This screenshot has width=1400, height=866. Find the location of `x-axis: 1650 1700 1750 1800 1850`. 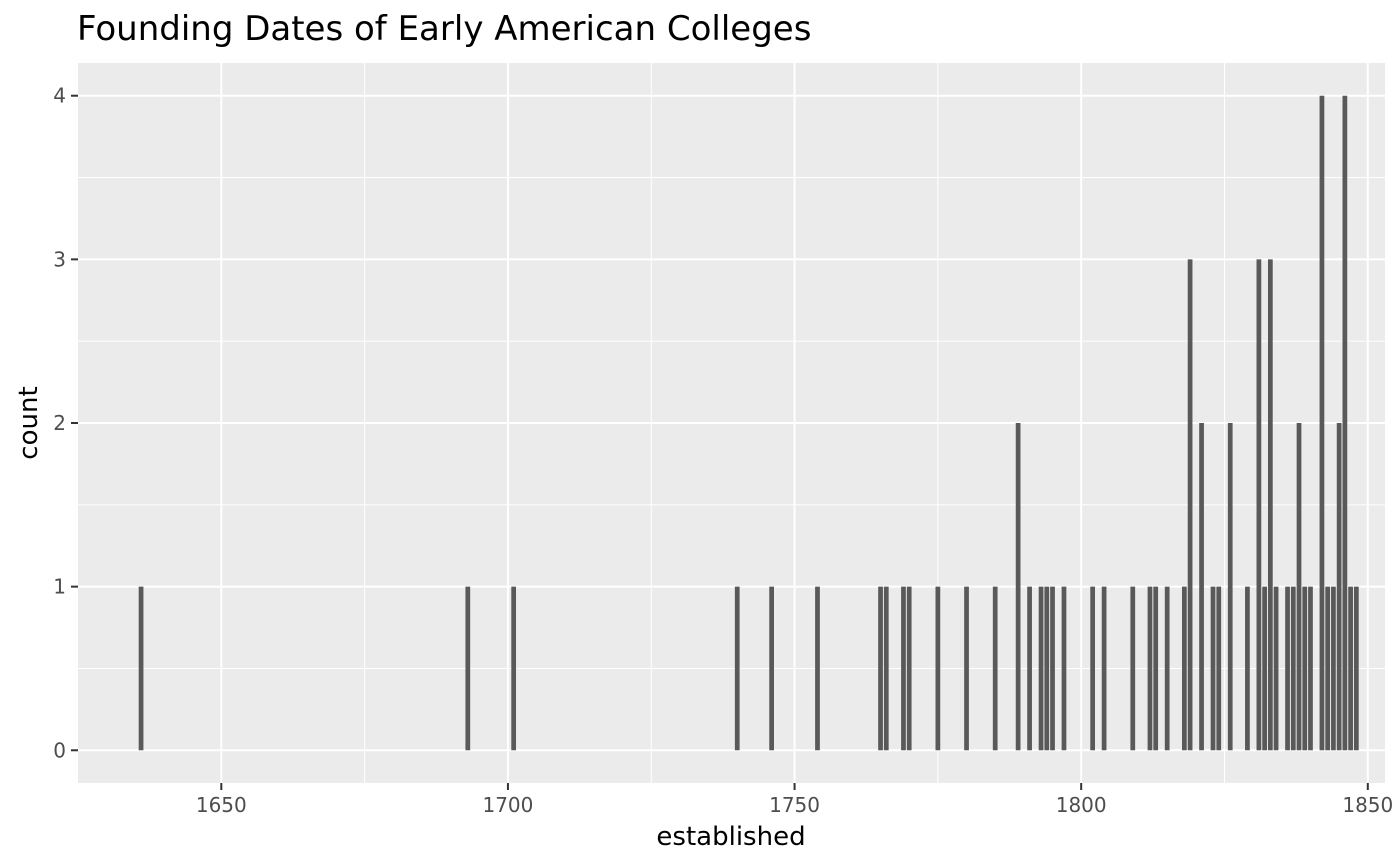

x-axis: 1650 1700 1750 1800 1850 is located at coordinates (794, 800).